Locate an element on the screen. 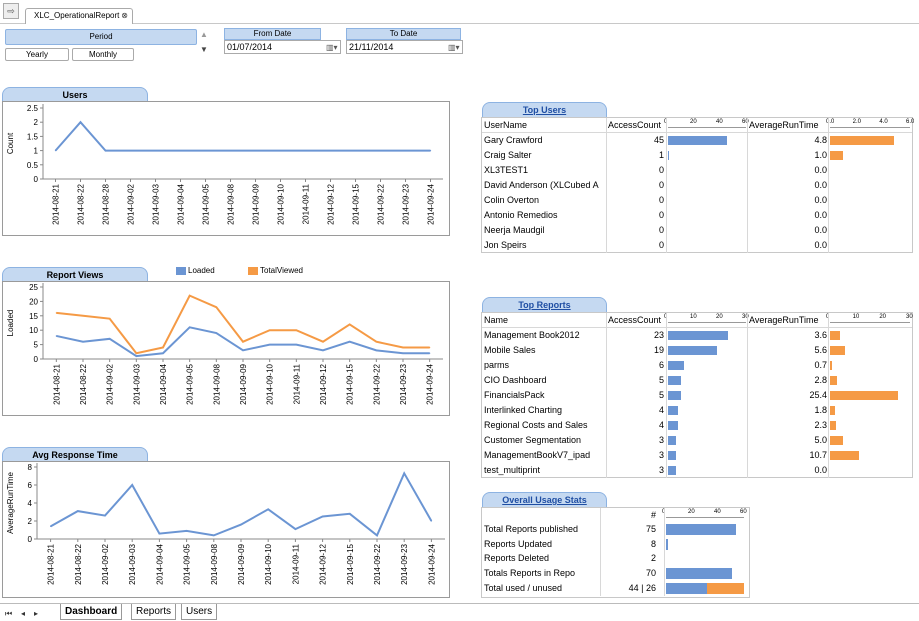 The height and width of the screenshot is (621, 919). row-average-runtime: 0.7 is located at coordinates (820, 365).